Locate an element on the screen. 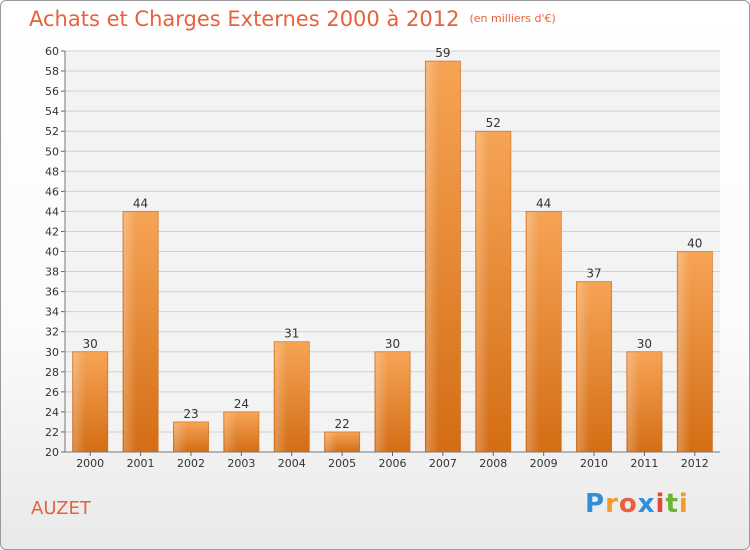  data-label: 23 is located at coordinates (190, 414).